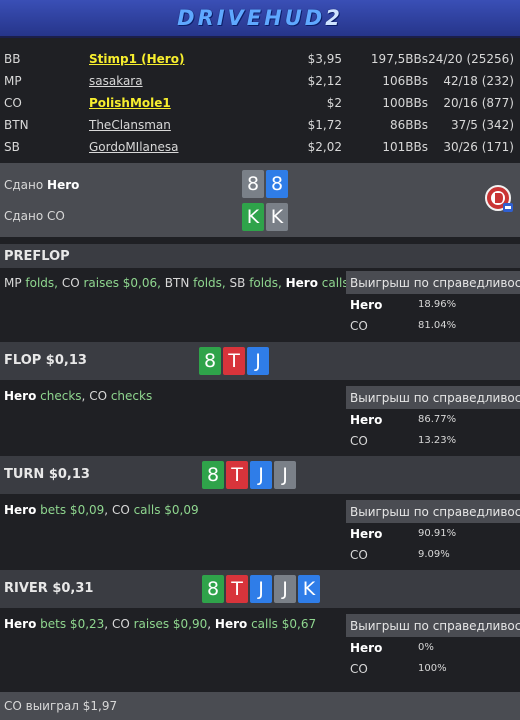 This screenshot has height=720, width=520. Describe the element at coordinates (116, 81) in the screenshot. I see `player-name: sasakara` at that location.